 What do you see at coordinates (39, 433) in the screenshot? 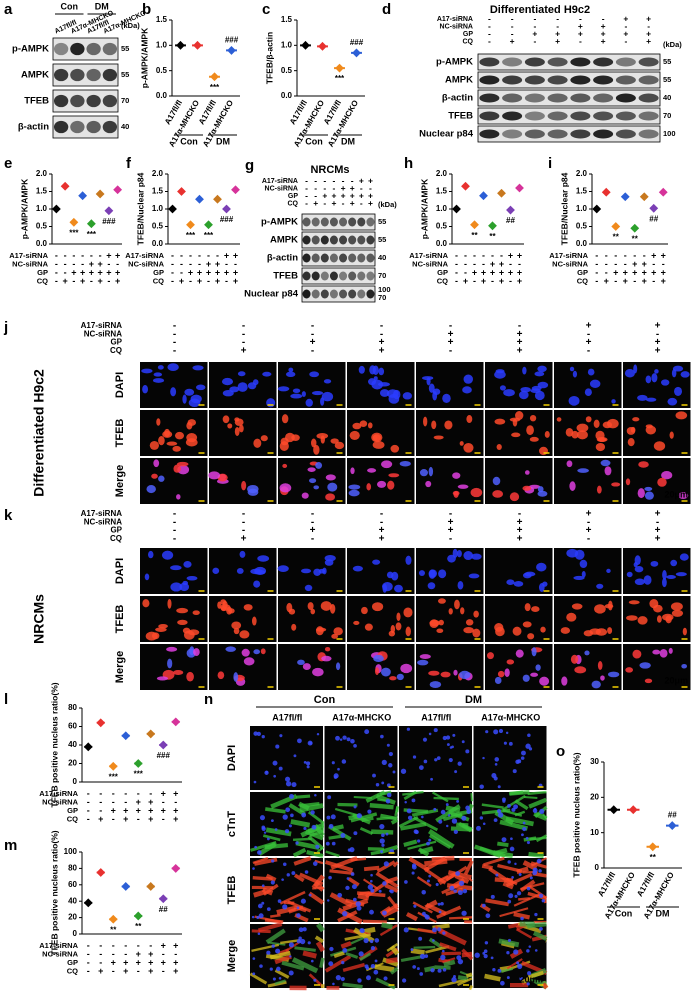
I see `panel-title: Differentiated H9c2` at bounding box center [39, 433].